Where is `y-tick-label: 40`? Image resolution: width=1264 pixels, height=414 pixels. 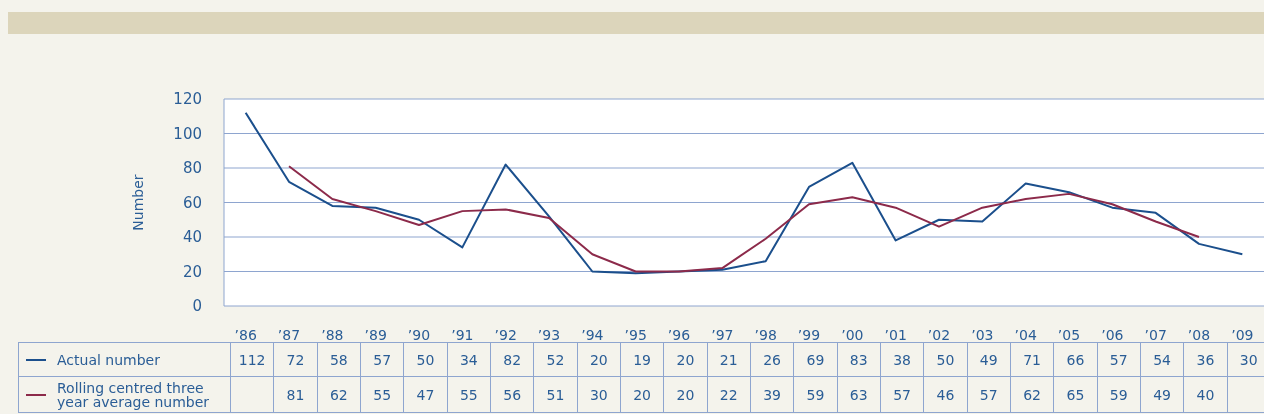
y-tick-label: 40 is located at coordinates (192, 237).